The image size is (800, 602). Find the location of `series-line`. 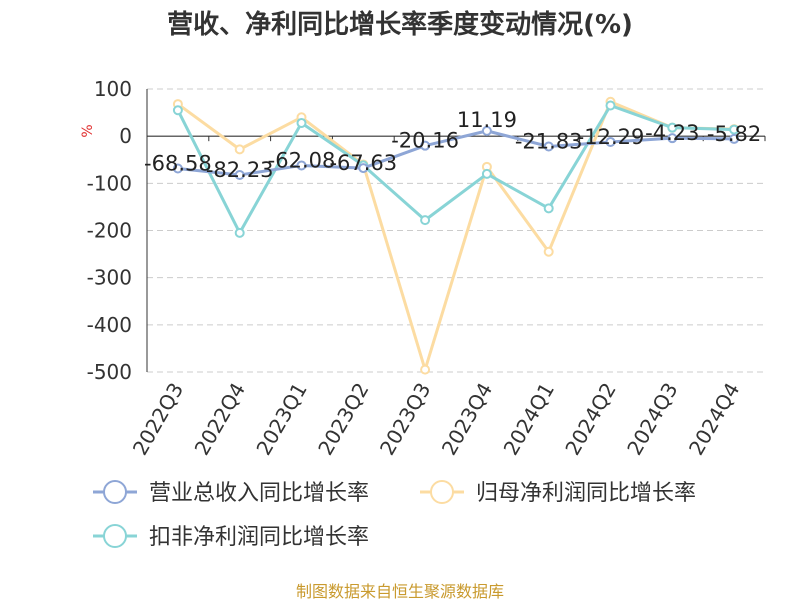

series-line is located at coordinates (456, 153).